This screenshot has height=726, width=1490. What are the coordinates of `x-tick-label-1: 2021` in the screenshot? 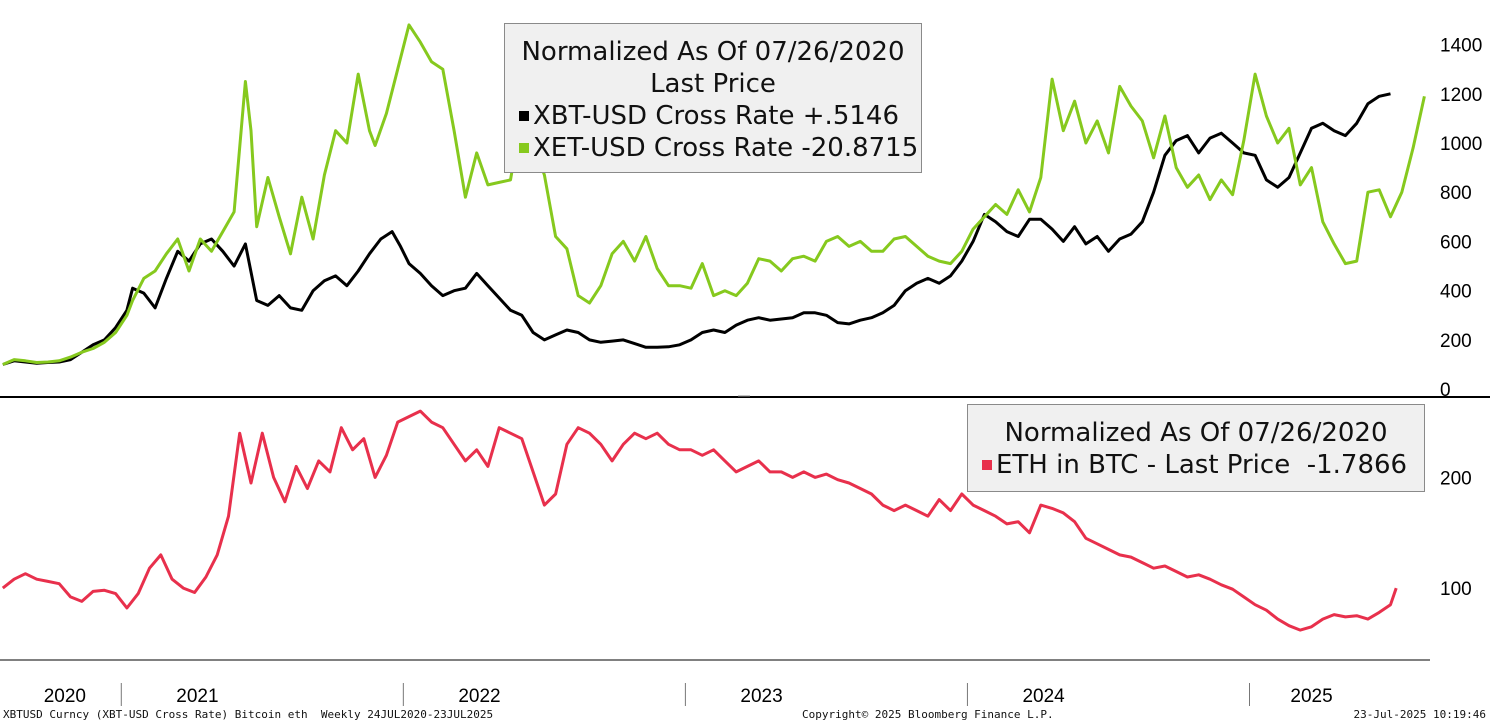 It's located at (197, 696).